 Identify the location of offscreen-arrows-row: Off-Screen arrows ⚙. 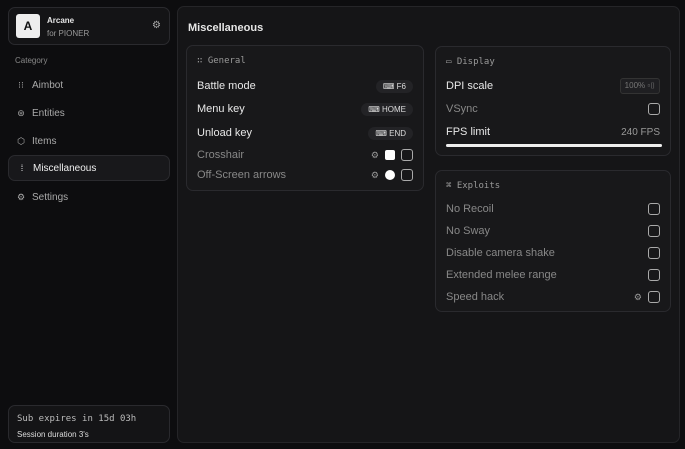
(305, 175).